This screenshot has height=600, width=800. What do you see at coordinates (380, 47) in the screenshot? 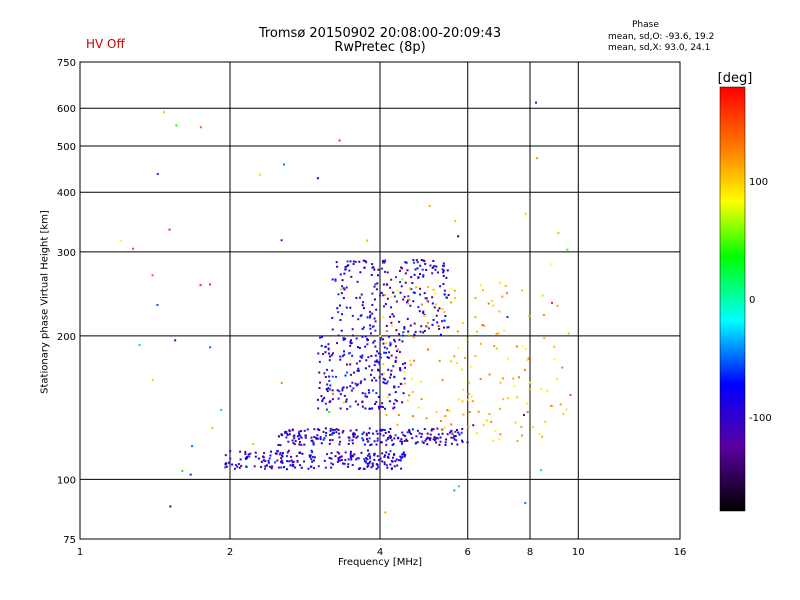
I see `chart-subtitle: RwPretec (8p)` at bounding box center [380, 47].